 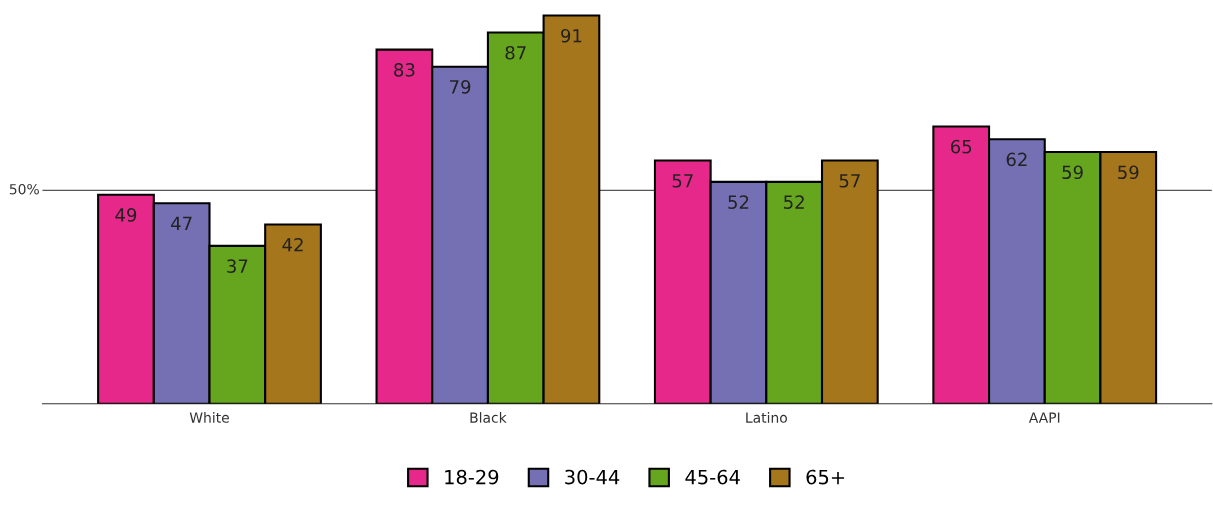 I want to click on legend-label: 65+, so click(x=825, y=477).